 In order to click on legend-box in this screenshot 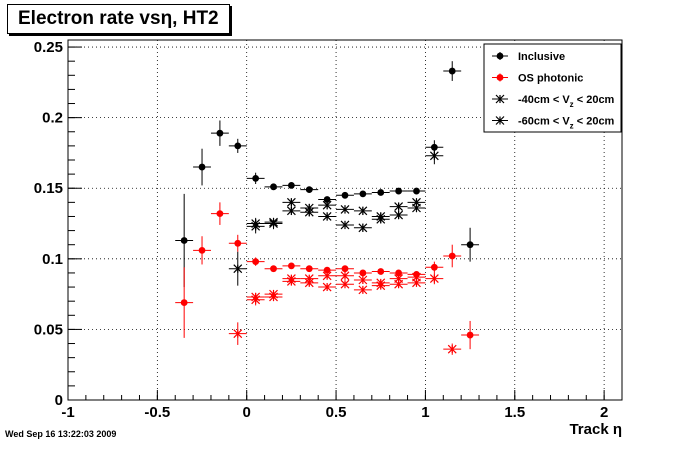, I will do `click(552, 88)`.